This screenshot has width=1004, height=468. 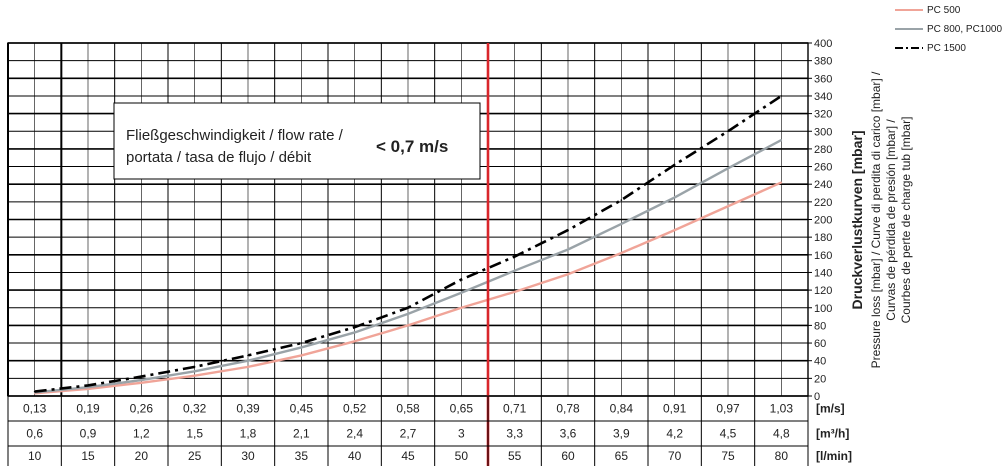 I want to click on y-tick-label: 220, so click(x=823, y=203).